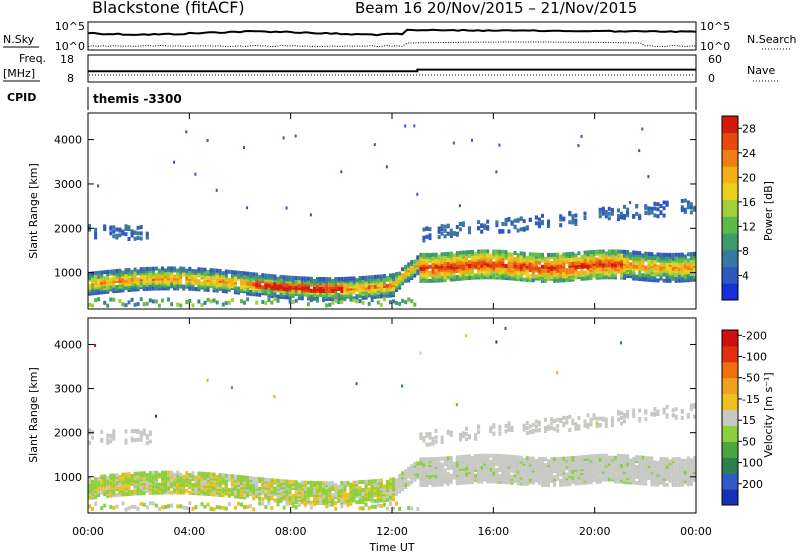  Describe the element at coordinates (400, 36) in the screenshot. I see `noise-panel: N.Sky 10^5 10^0 10^5 10^0 N.Search` at that location.